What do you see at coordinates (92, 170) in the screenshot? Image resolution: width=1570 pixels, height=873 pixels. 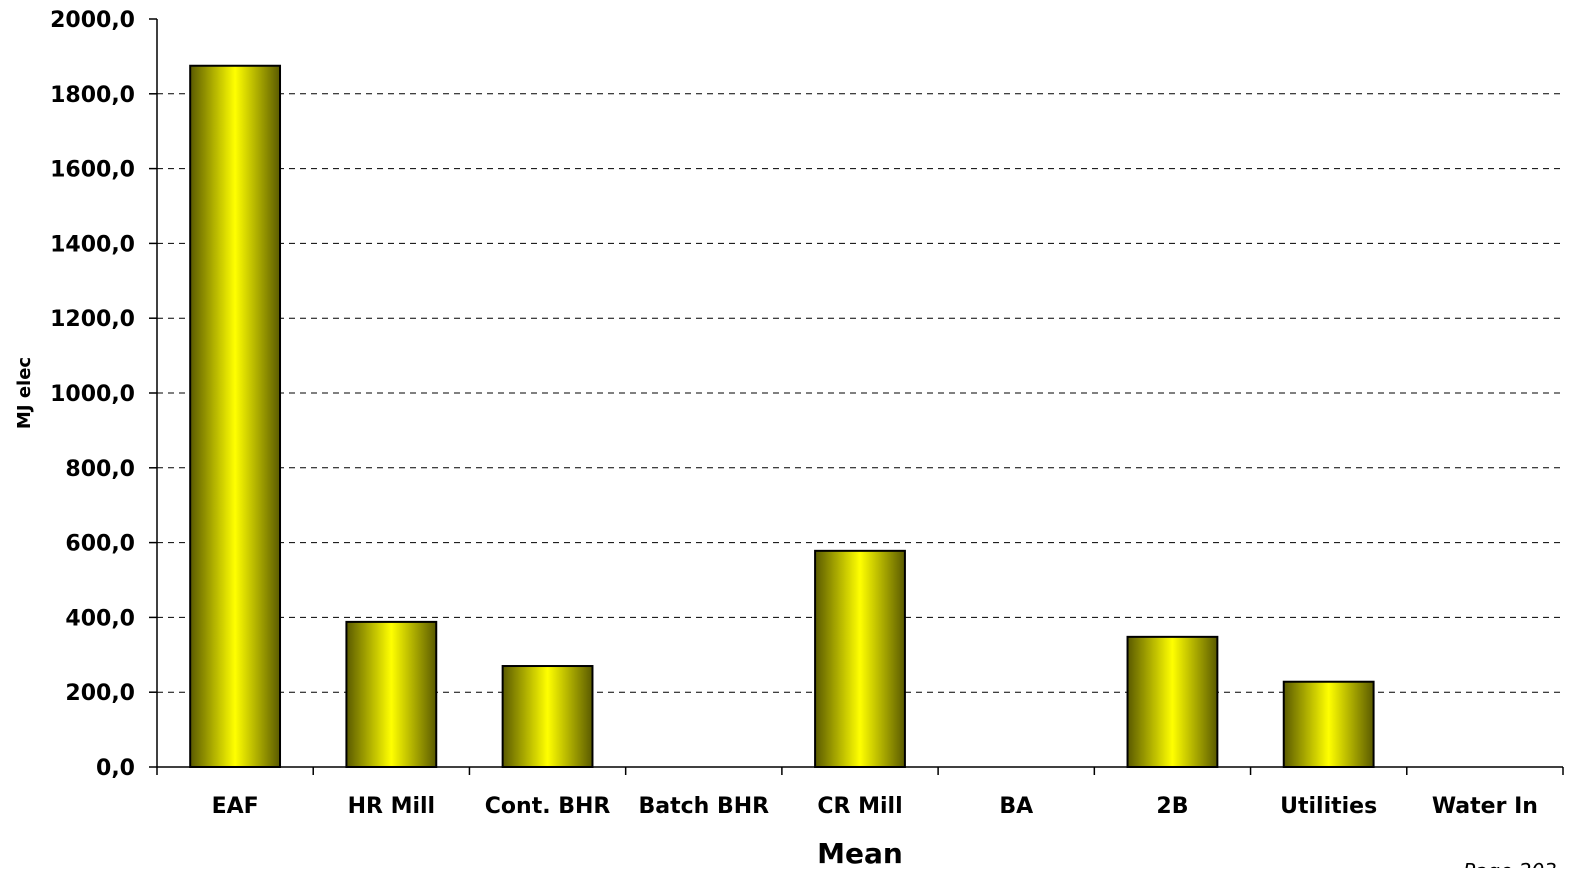 I see `y-tick-label: 1600,0` at bounding box center [92, 170].